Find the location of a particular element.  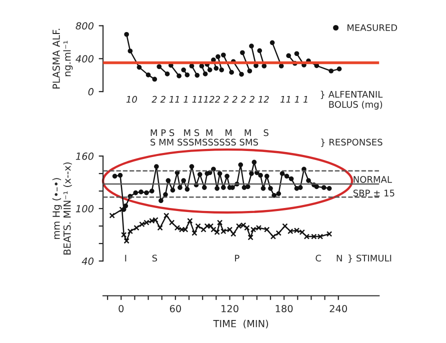

y-tick-label: 40 is located at coordinates (88, 261).